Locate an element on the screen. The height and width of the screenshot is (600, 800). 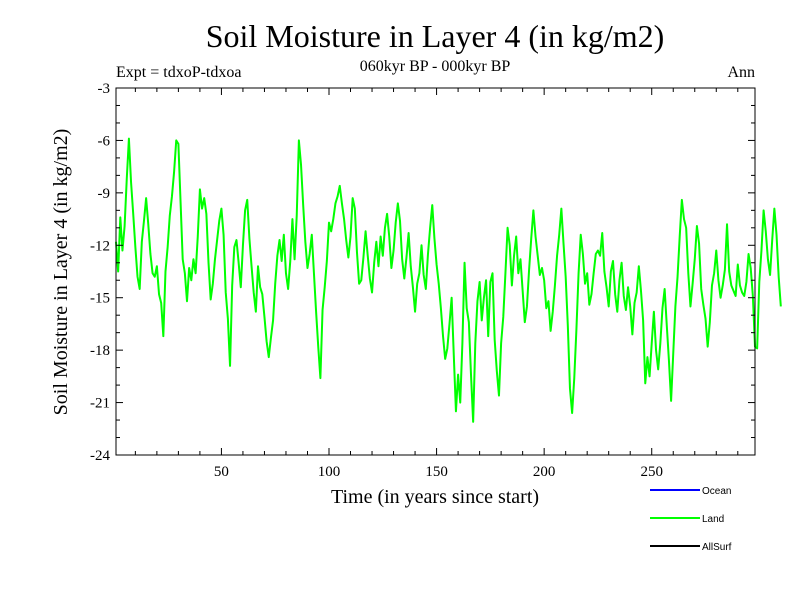
x-tick-label: 100 is located at coordinates (329, 472).